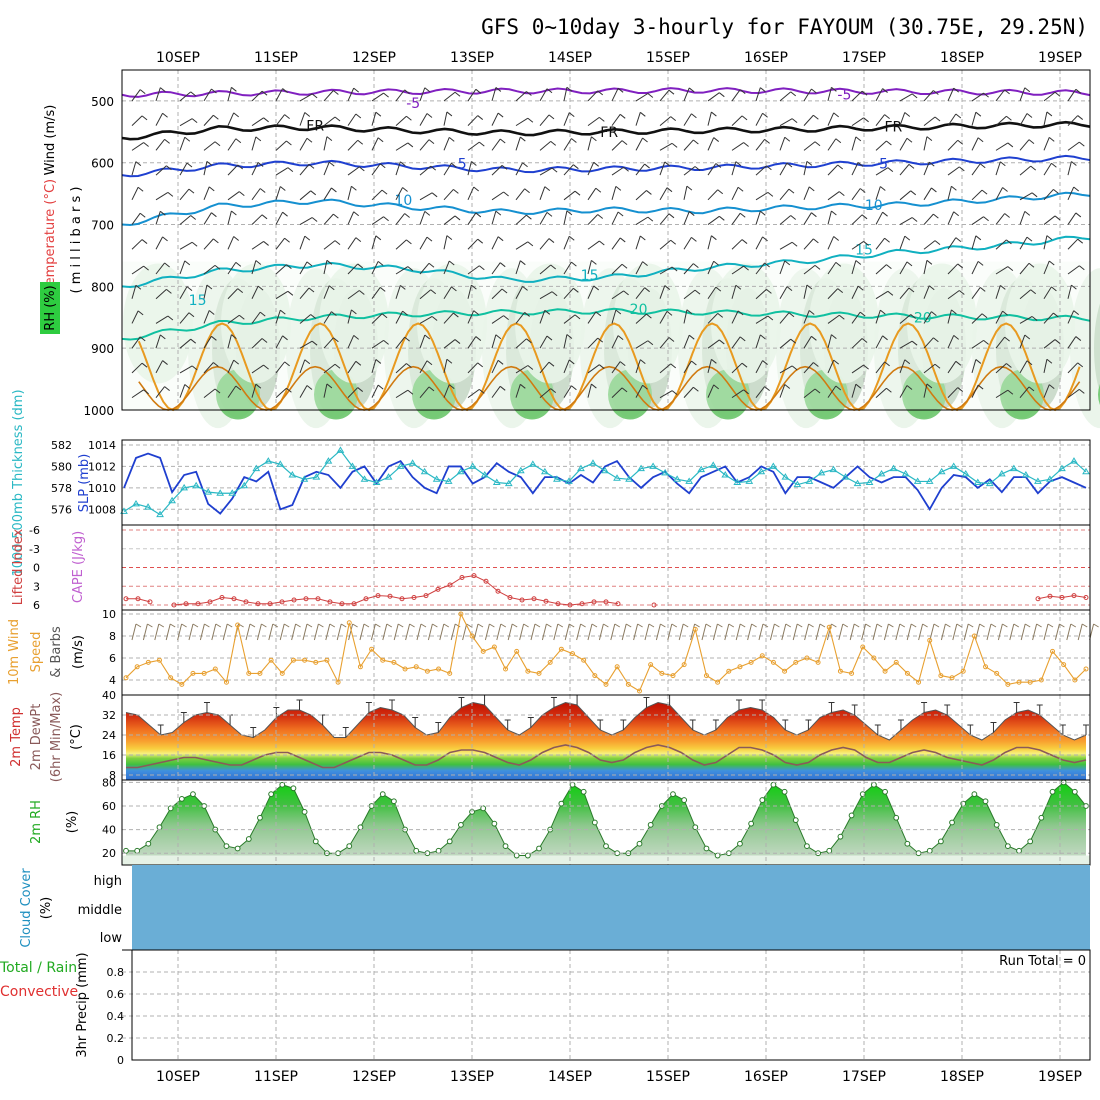  Describe the element at coordinates (962, 58) in the screenshot. I see `top-date-label: 18SEP` at that location.